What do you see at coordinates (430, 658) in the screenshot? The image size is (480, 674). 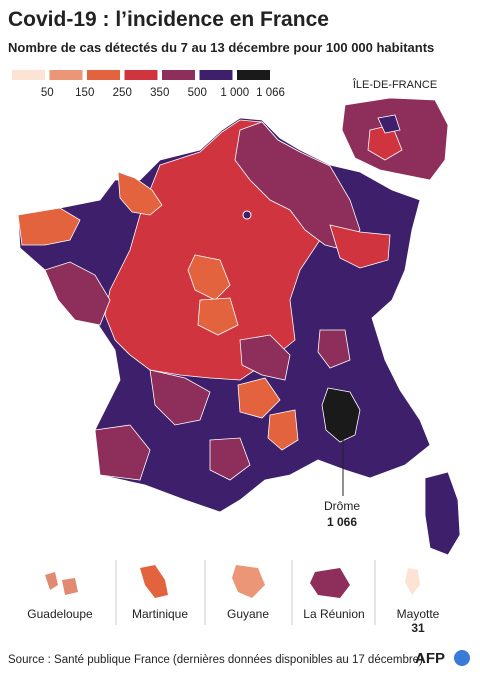 I see `logo: AFP` at bounding box center [430, 658].